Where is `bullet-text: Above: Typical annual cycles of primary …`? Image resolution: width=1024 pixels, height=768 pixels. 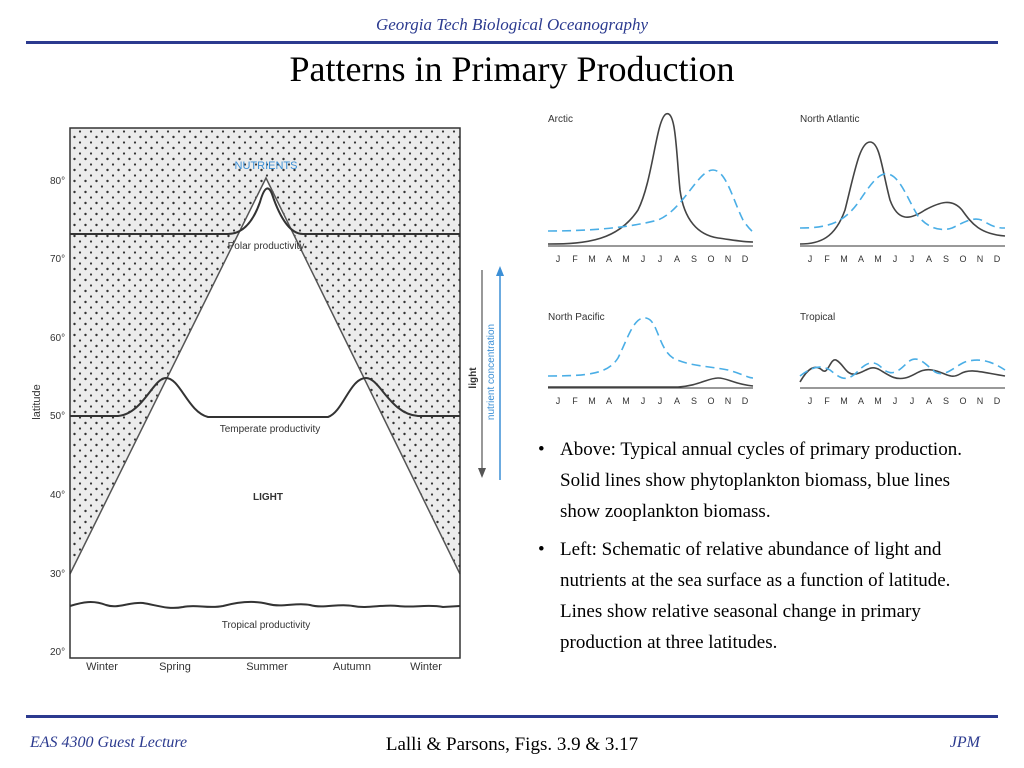 bullet-text: Above: Typical annual cycles of primary … is located at coordinates (761, 480).